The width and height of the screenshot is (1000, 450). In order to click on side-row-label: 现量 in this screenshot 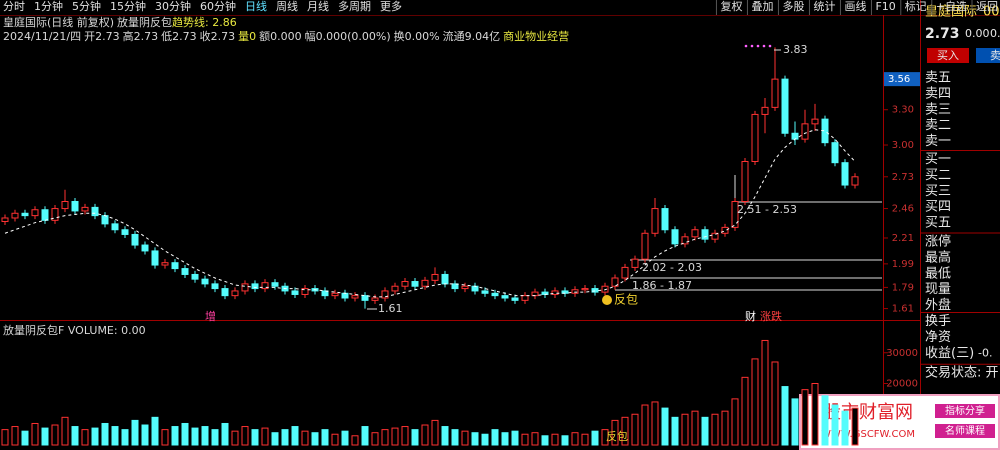, I will do `click(938, 289)`.